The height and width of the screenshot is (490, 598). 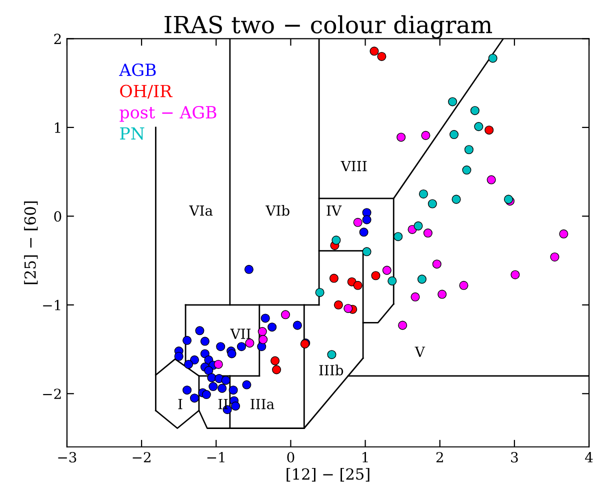 What do you see at coordinates (67, 457) in the screenshot?
I see `x-tick-label: −3` at bounding box center [67, 457].